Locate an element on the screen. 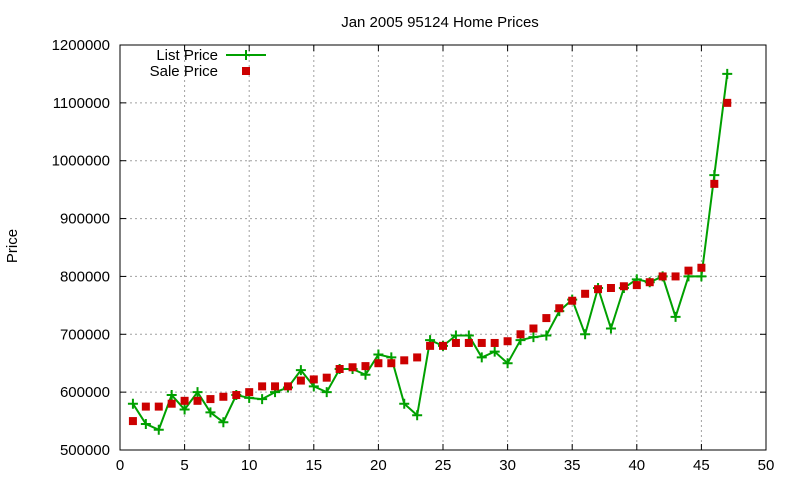  x-tick-label: 30 is located at coordinates (507, 465).